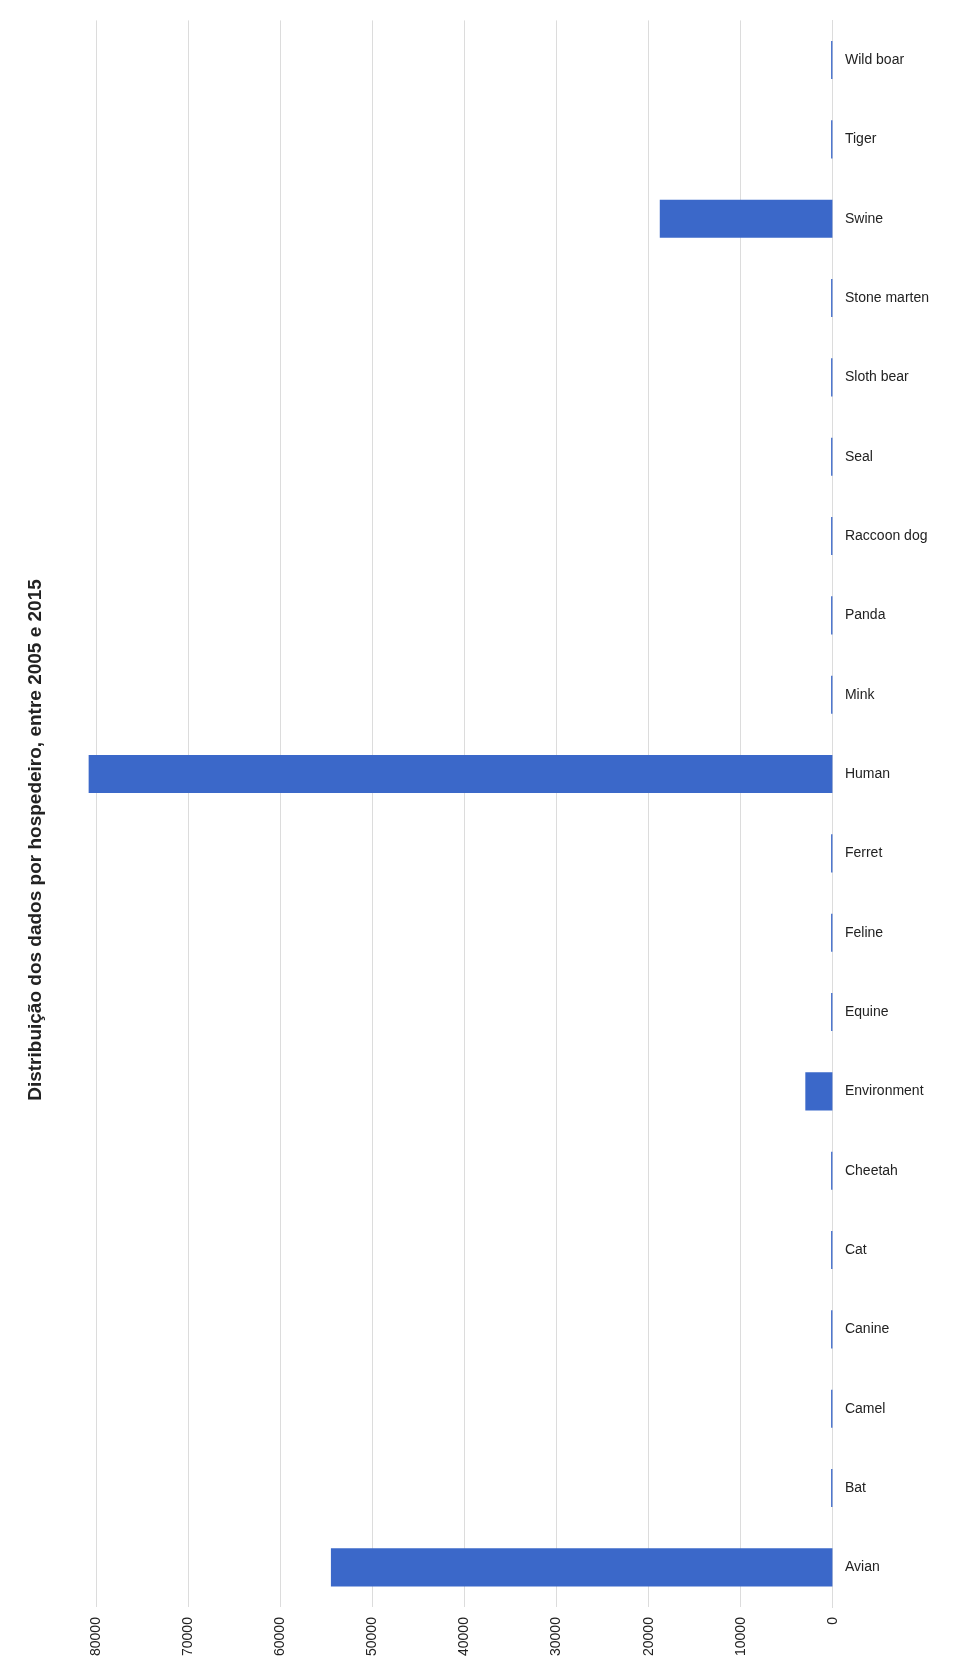  What do you see at coordinates (867, 1328) in the screenshot?
I see `y-tick-label: Canine` at bounding box center [867, 1328].